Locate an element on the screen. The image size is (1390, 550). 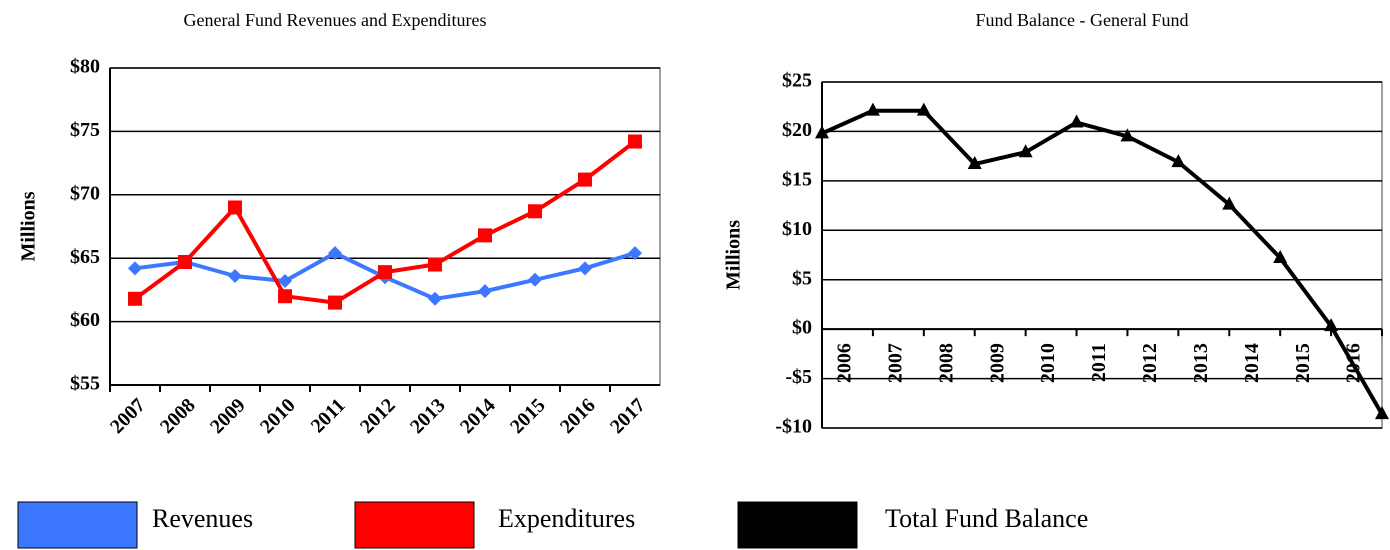
y-tick-label: -$5 is located at coordinates (798, 377).